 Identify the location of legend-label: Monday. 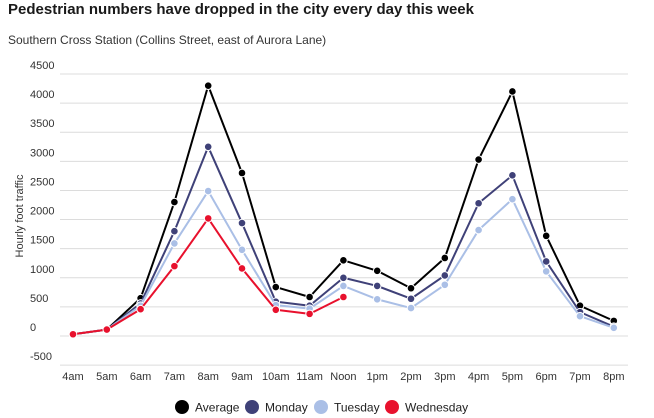
(286, 408).